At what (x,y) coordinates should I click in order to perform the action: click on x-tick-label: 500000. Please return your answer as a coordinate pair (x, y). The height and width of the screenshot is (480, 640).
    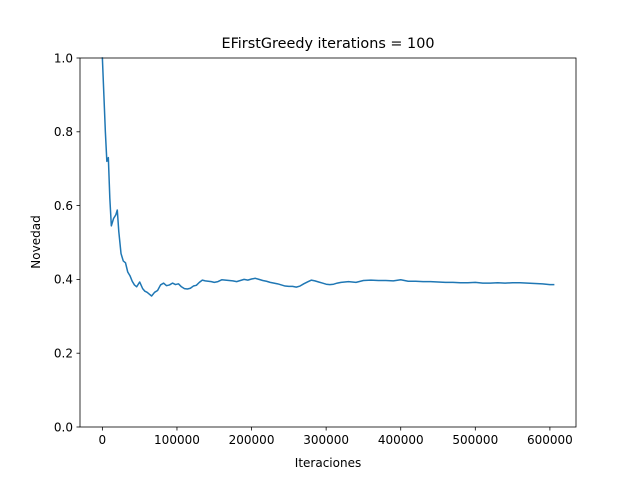
    Looking at the image, I should click on (475, 440).